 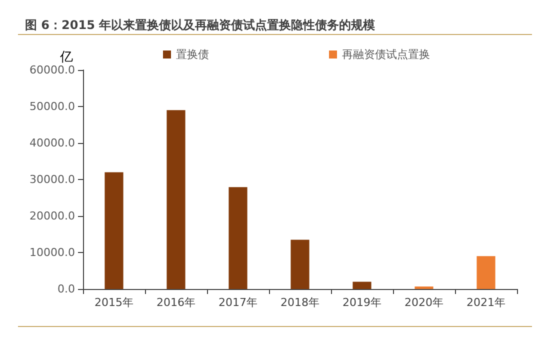 I want to click on x-tick-label: 2020年, so click(x=424, y=302).